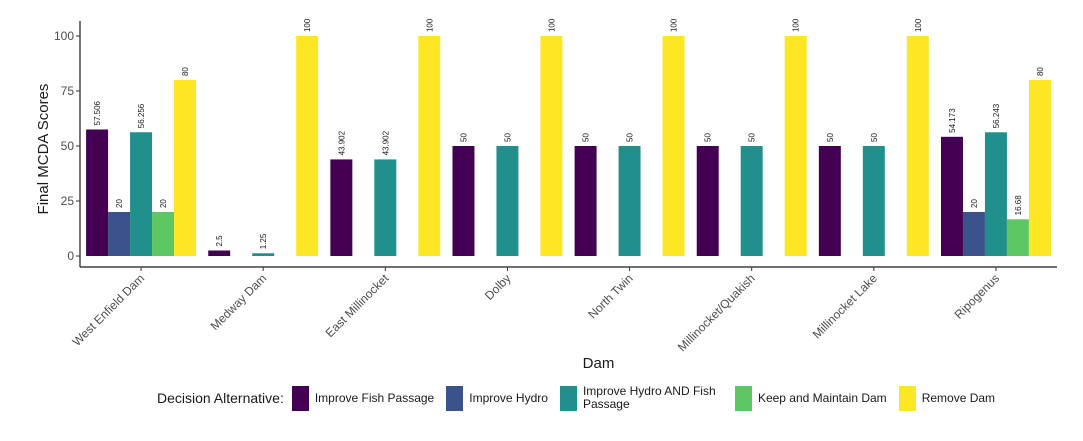 This screenshot has height=441, width=1083. Describe the element at coordinates (429, 146) in the screenshot. I see `bar-remove-dam-east-millinocket` at that location.